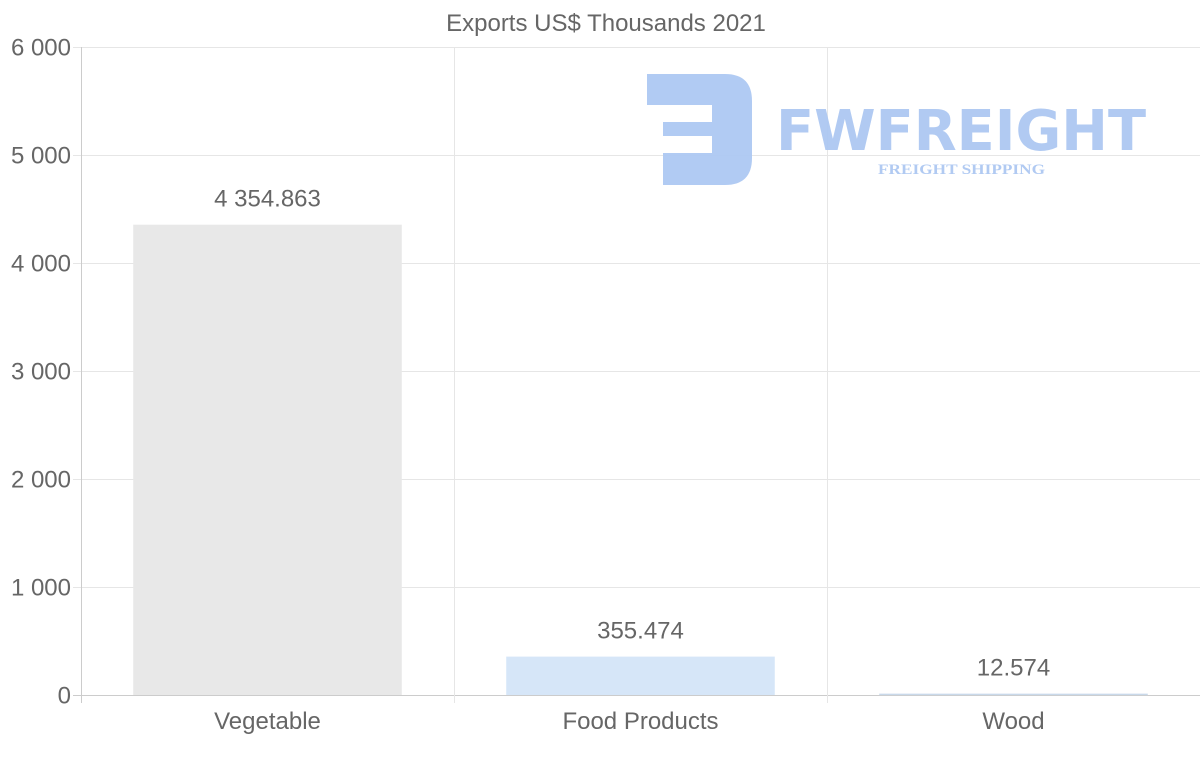 Image resolution: width=1200 pixels, height=763 pixels. Describe the element at coordinates (41, 480) in the screenshot. I see `y-tick-label: 2 000` at that location.